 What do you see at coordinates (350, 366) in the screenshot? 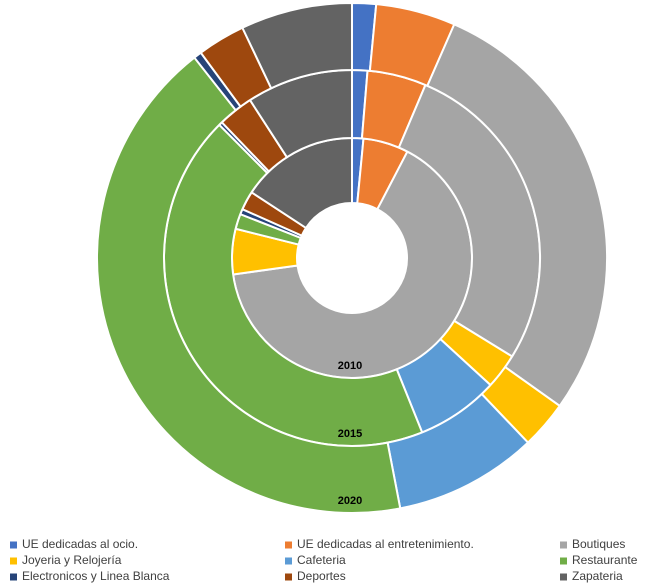
I see `ring-label: 2010` at bounding box center [350, 366].